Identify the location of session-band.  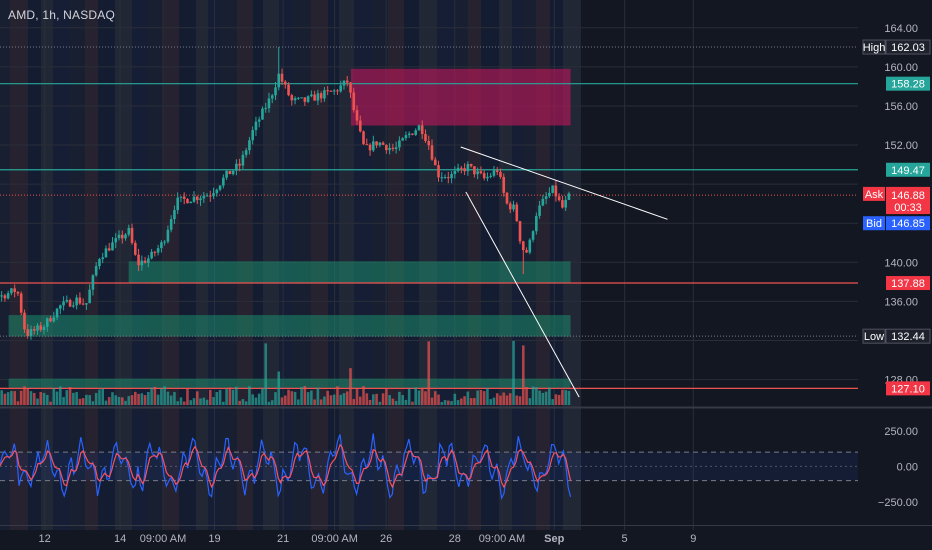
(47, 265).